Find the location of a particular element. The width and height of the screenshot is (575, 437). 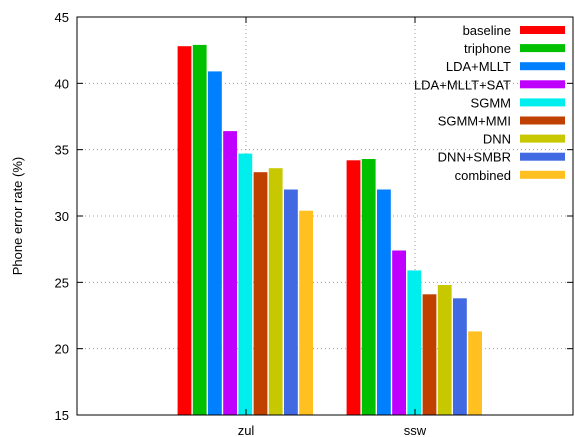

bar-ssw-dnn-smbr is located at coordinates (460, 356).